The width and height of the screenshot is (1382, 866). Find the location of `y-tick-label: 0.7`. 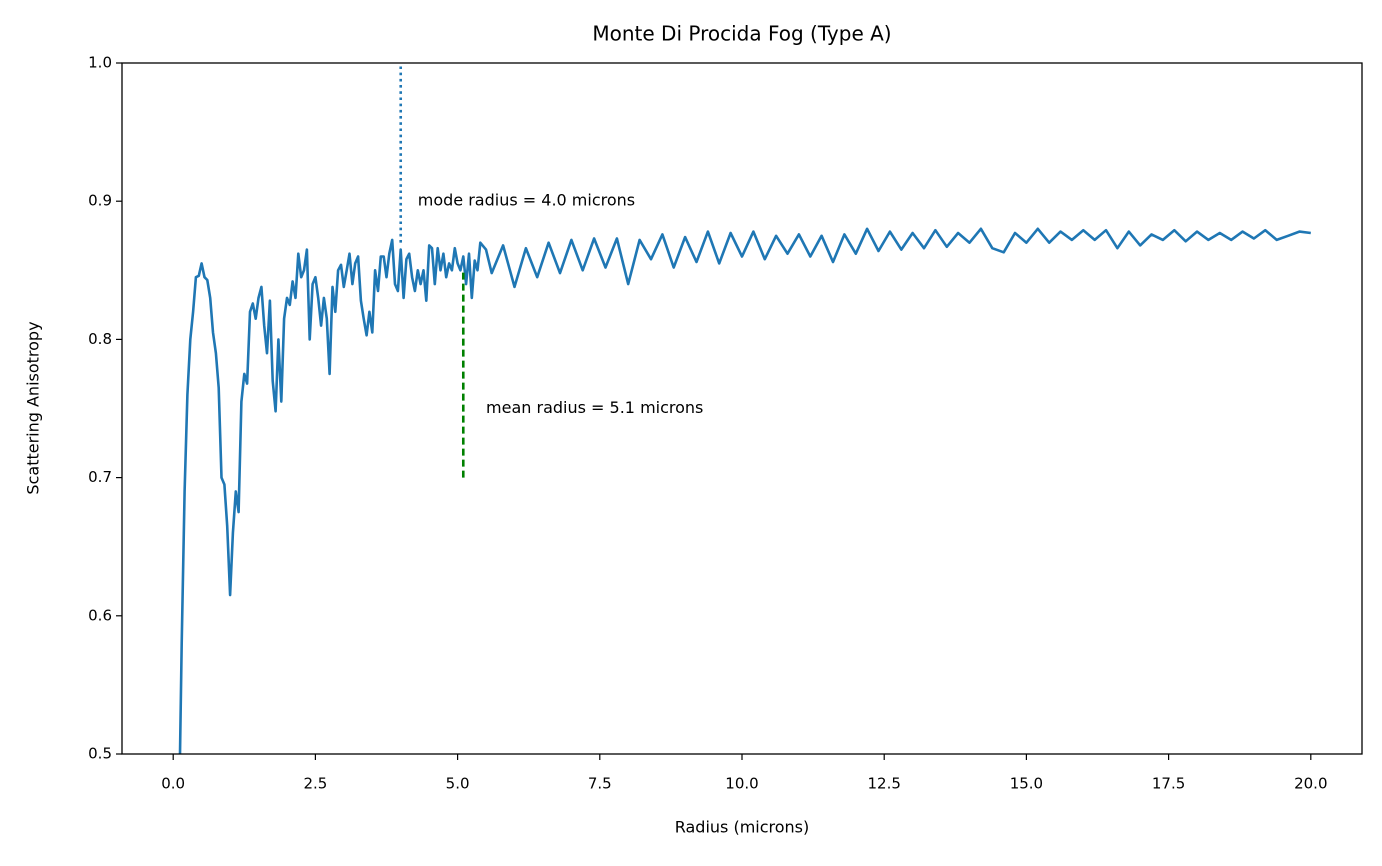

y-tick-label: 0.7 is located at coordinates (100, 477).